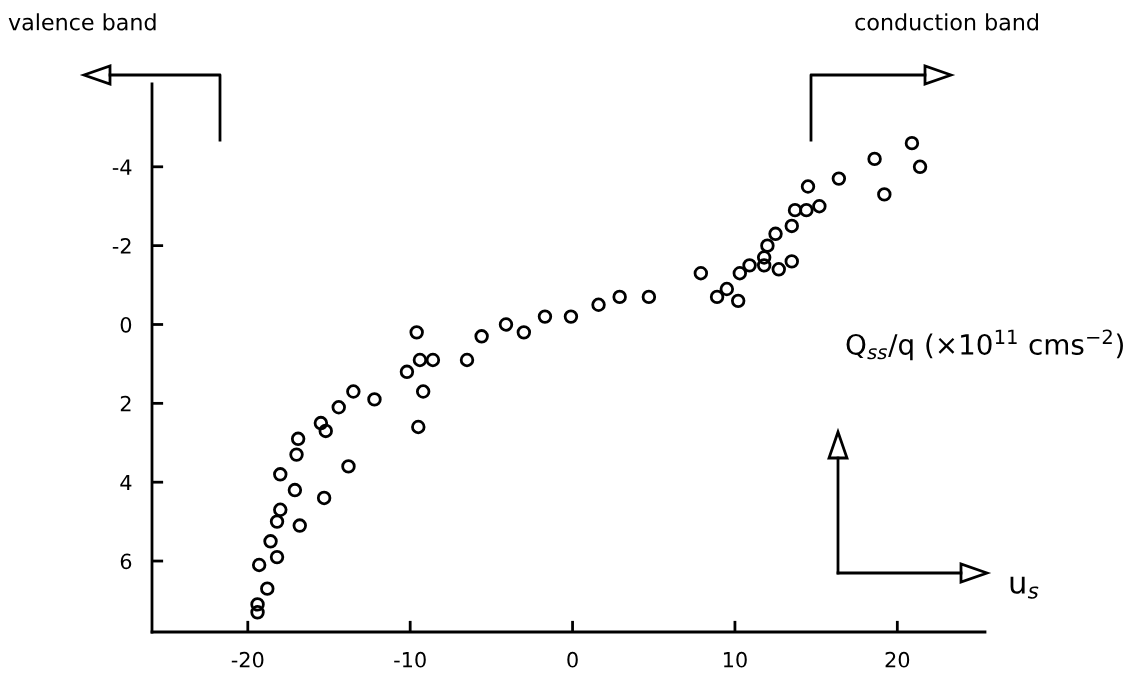 The height and width of the screenshot is (680, 1144). I want to click on x-tick-label: 20, so click(897, 659).